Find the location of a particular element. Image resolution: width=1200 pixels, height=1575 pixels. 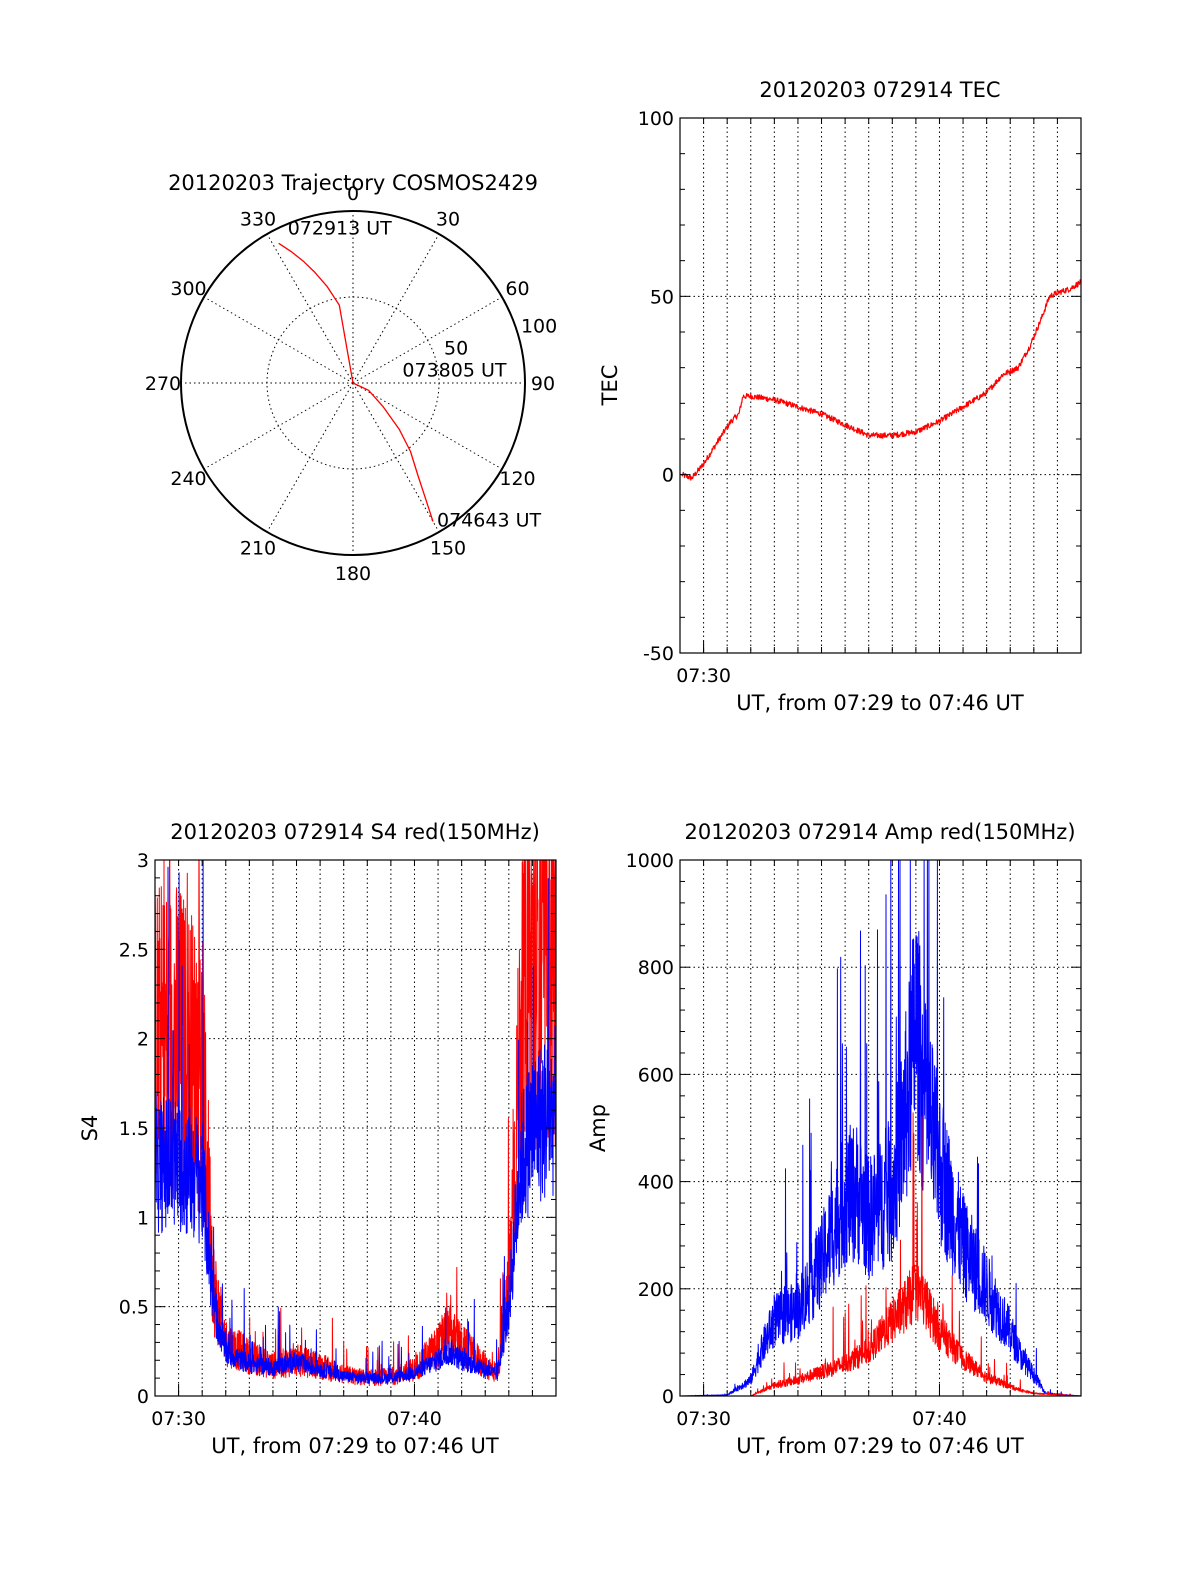

trajectory-azimuth-label: 300 is located at coordinates (188, 289).